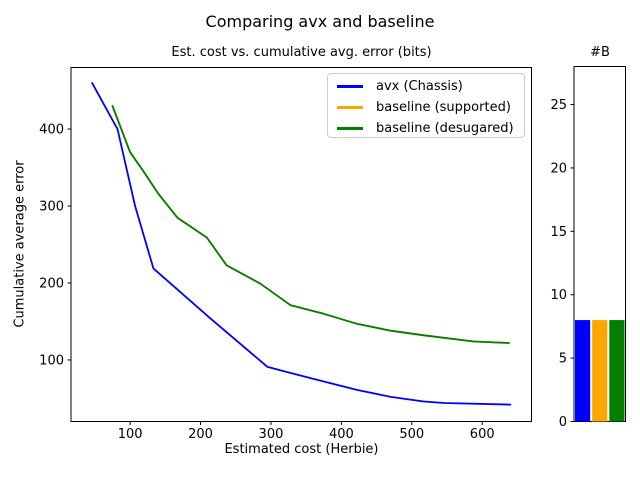 The width and height of the screenshot is (640, 480). I want to click on y-tick-label: 100, so click(51, 360).